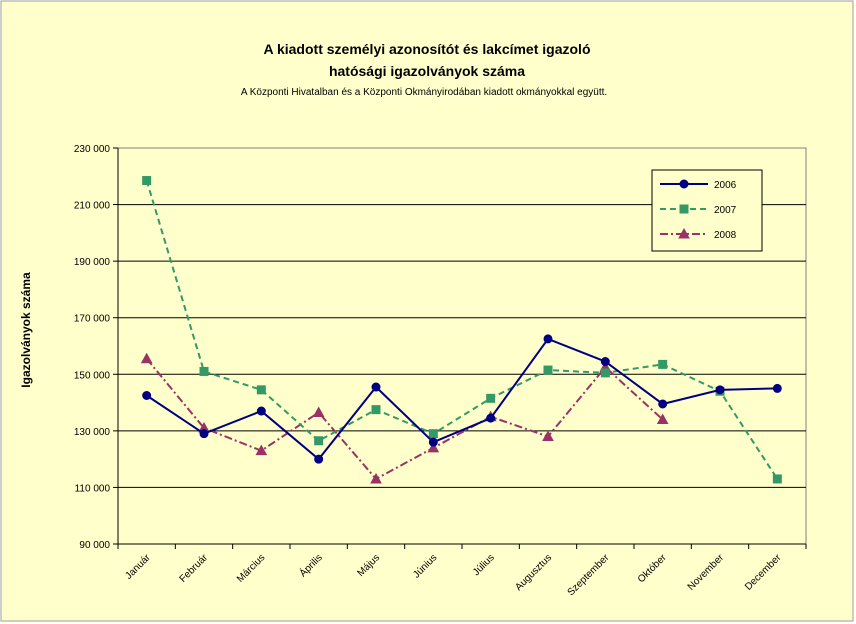 The image size is (856, 624). Describe the element at coordinates (92, 319) in the screenshot. I see `y-tick-label: 170 000` at that location.